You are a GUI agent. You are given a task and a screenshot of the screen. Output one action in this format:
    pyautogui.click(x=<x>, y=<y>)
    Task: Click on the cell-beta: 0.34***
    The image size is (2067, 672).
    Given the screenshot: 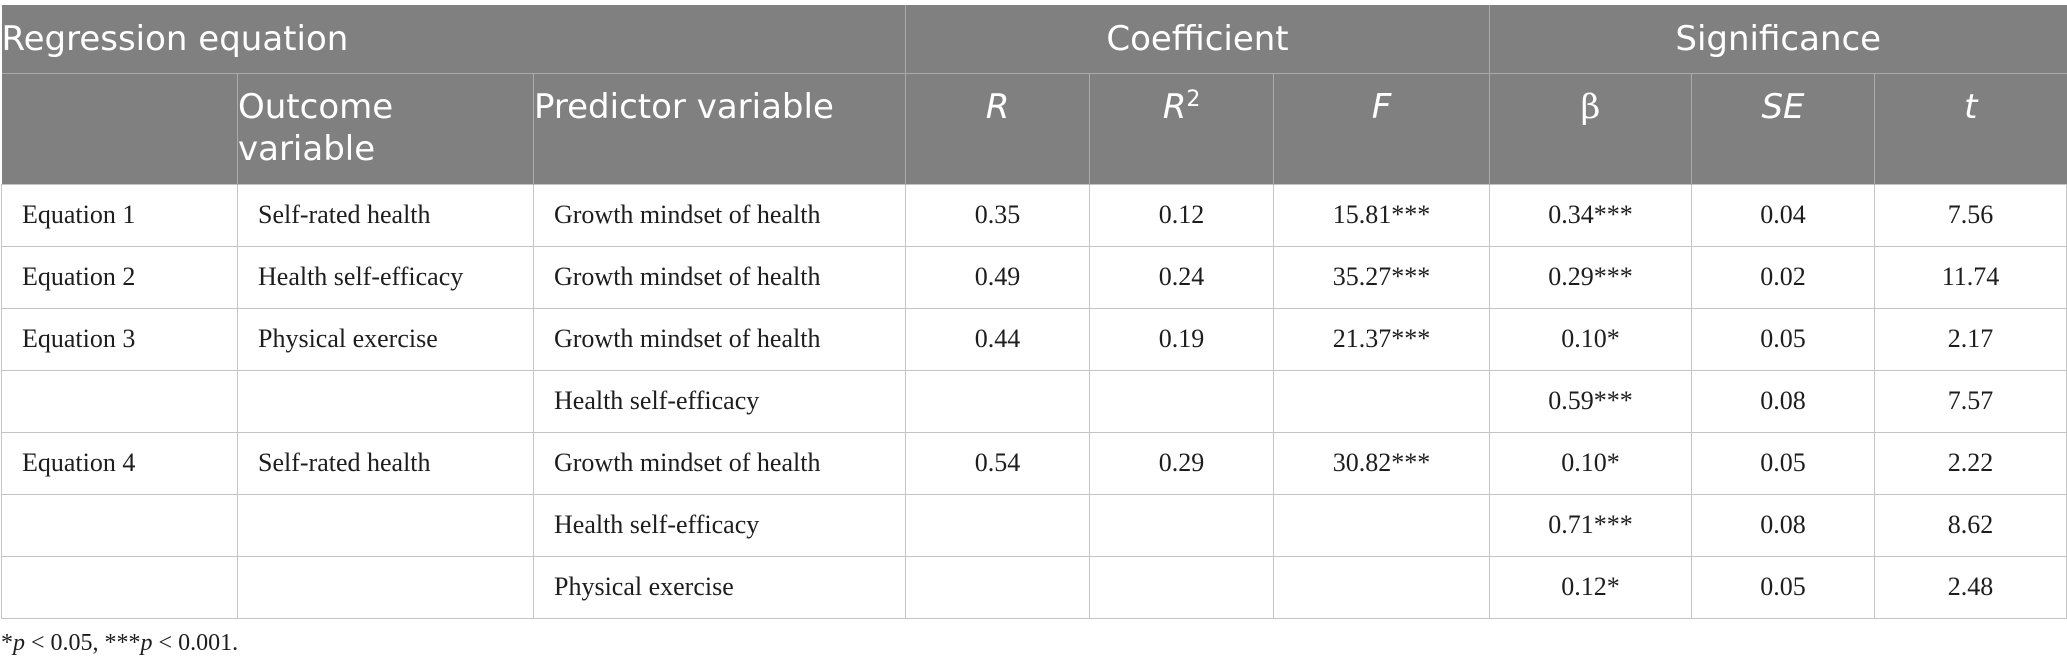 What is the action you would take?
    pyautogui.click(x=1590, y=215)
    